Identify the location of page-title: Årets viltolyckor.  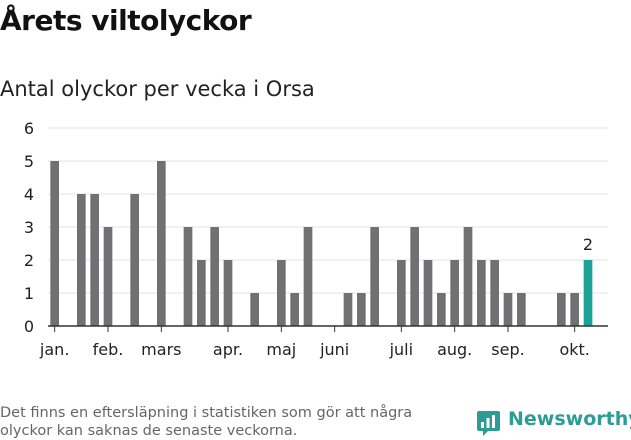
(126, 20).